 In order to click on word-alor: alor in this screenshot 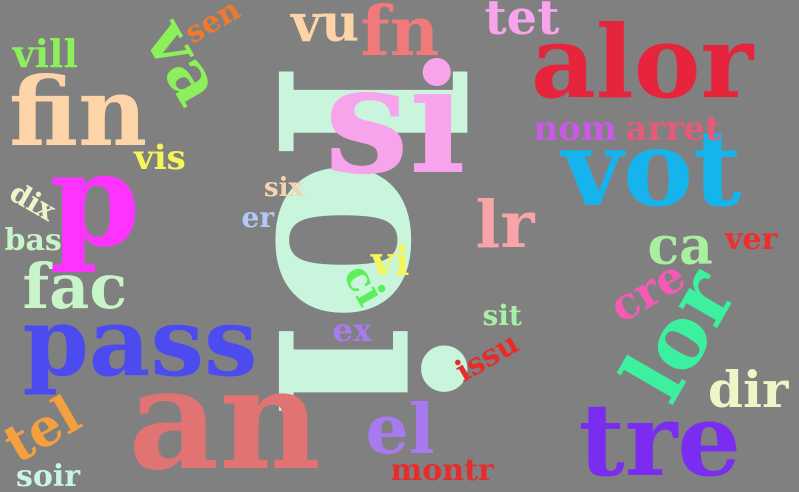, I will do `click(642, 62)`.